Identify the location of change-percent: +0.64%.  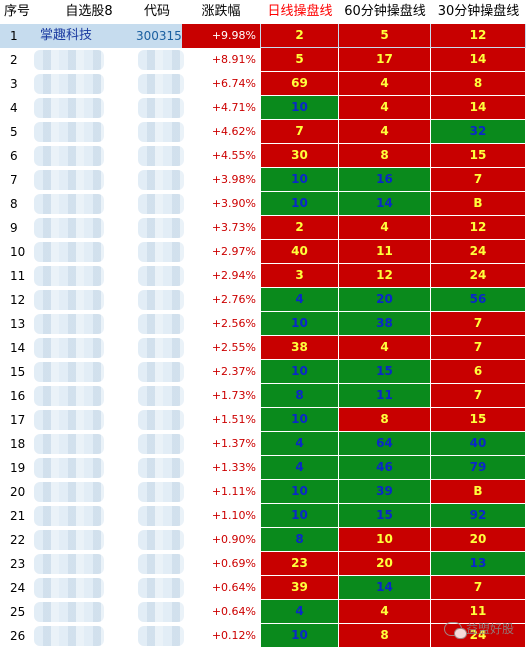
(233, 587).